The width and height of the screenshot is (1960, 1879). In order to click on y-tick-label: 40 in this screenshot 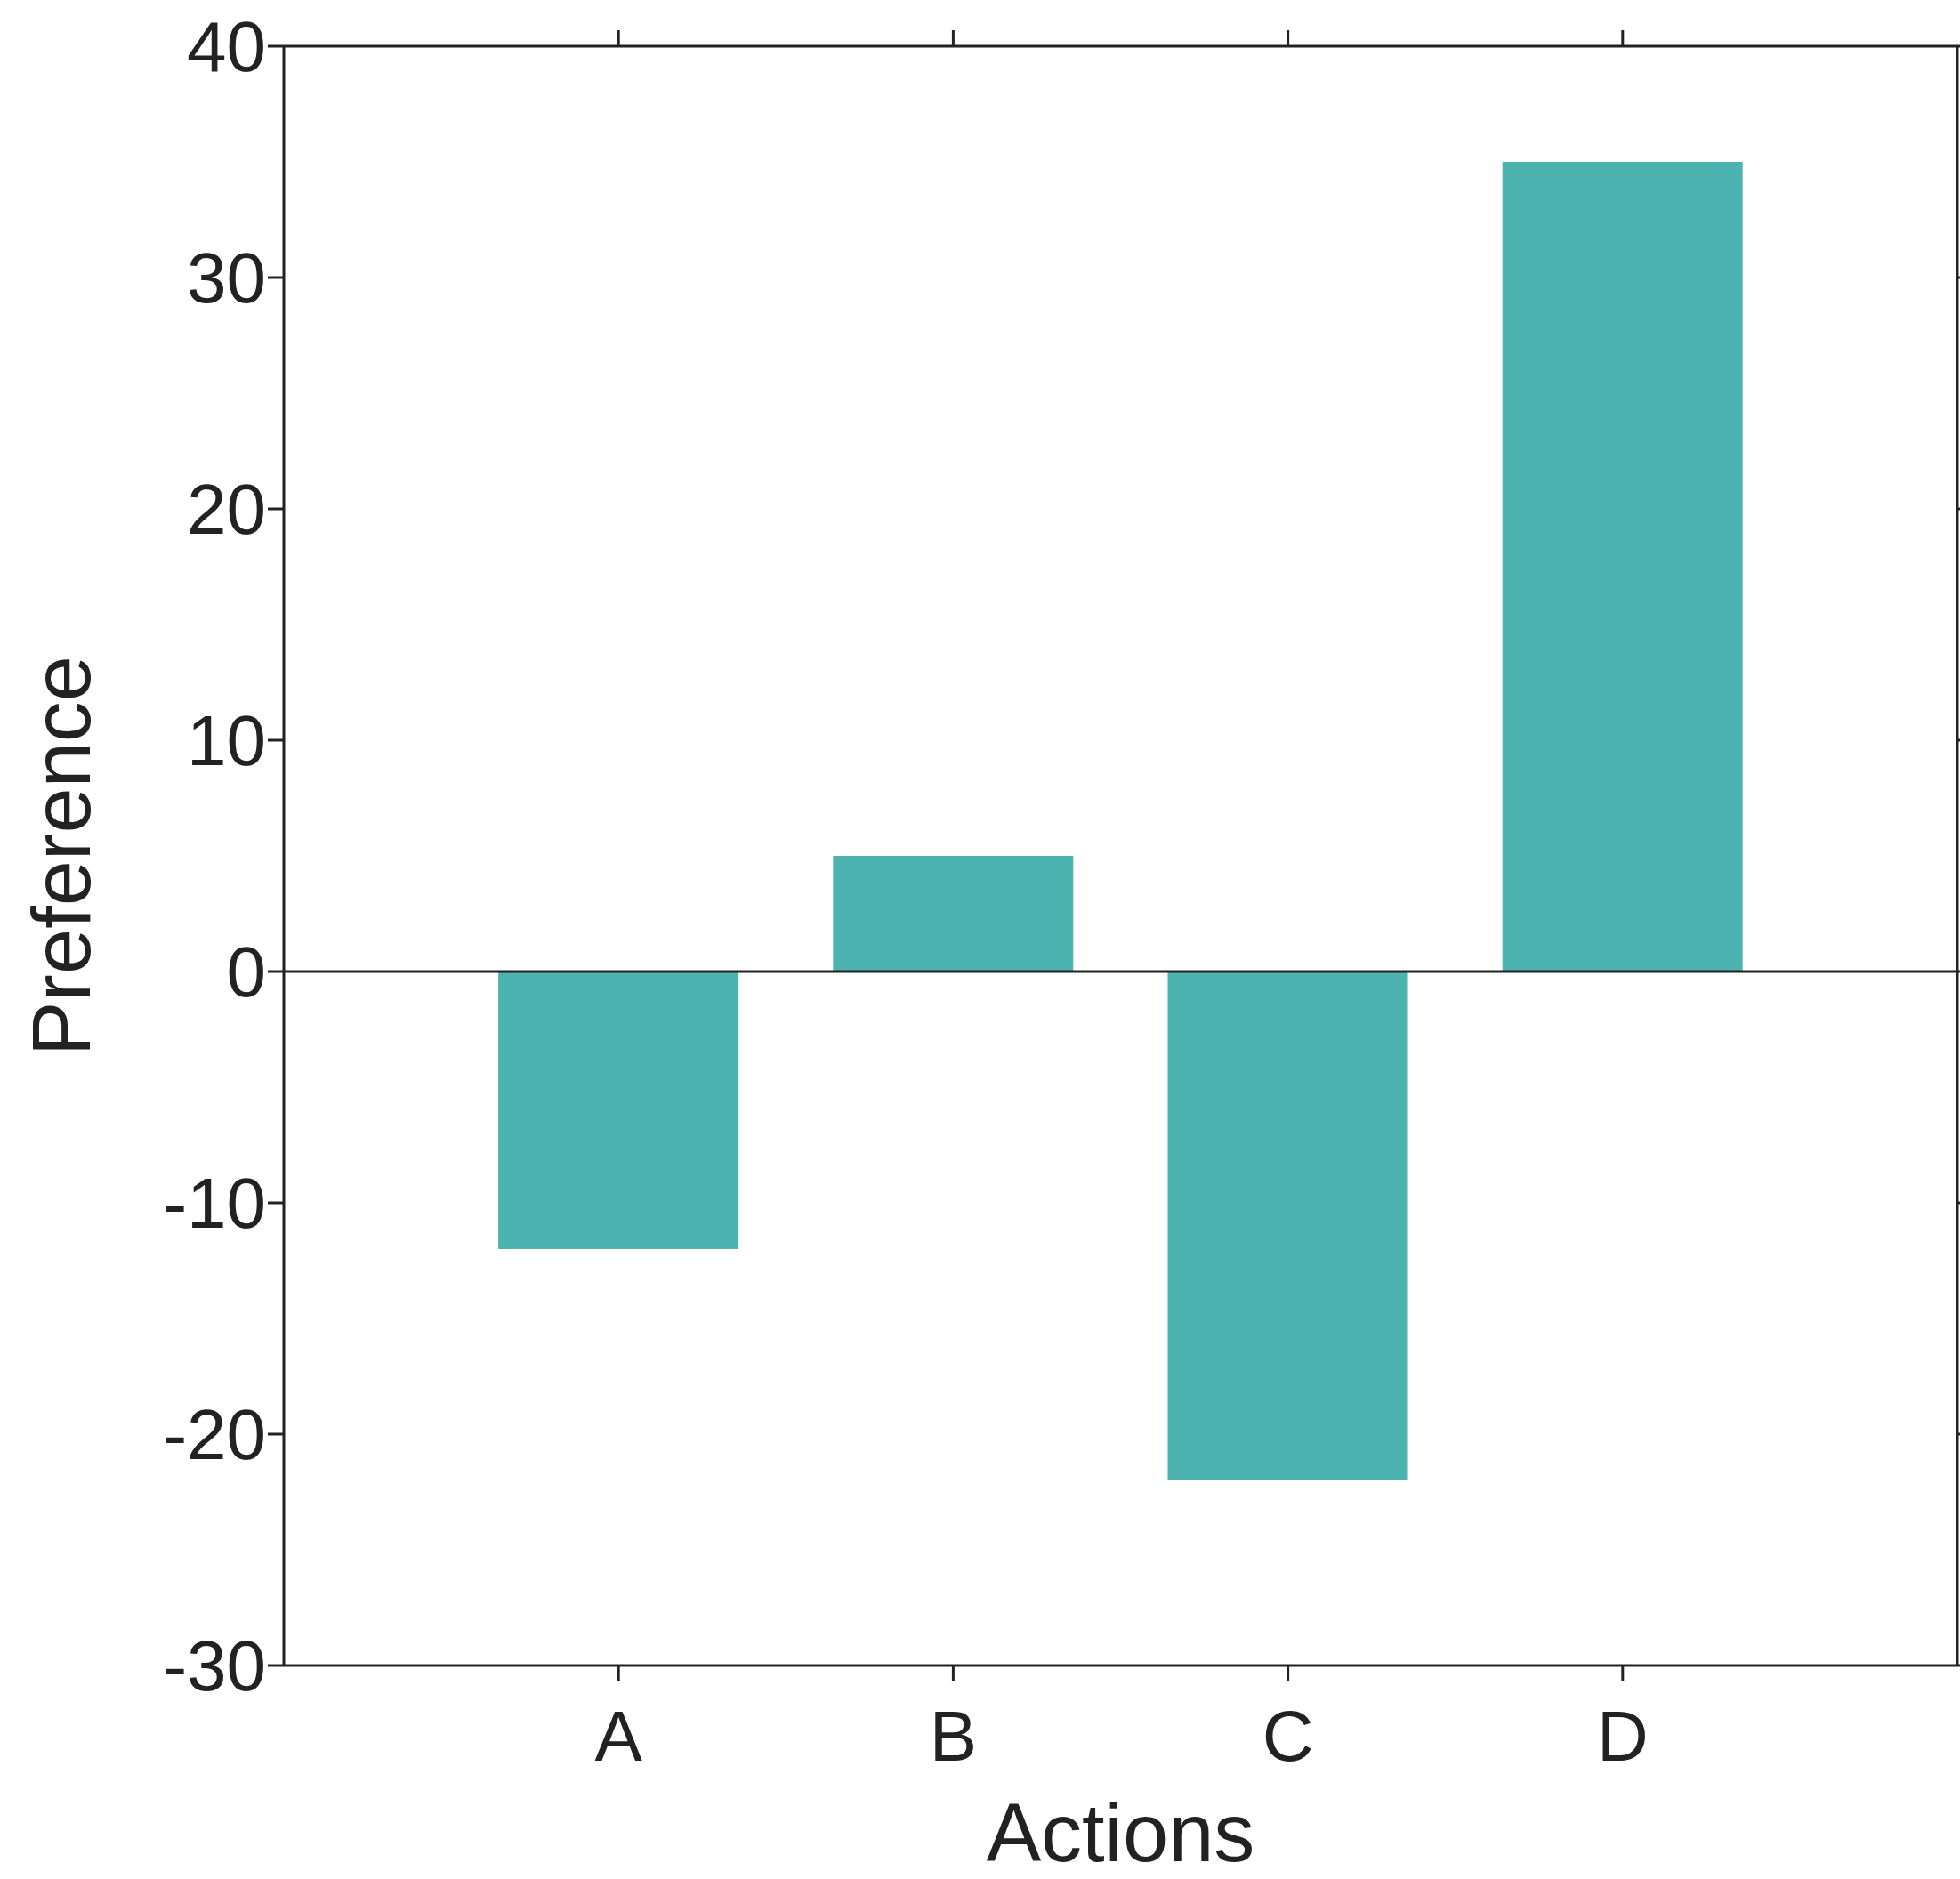, I will do `click(227, 47)`.